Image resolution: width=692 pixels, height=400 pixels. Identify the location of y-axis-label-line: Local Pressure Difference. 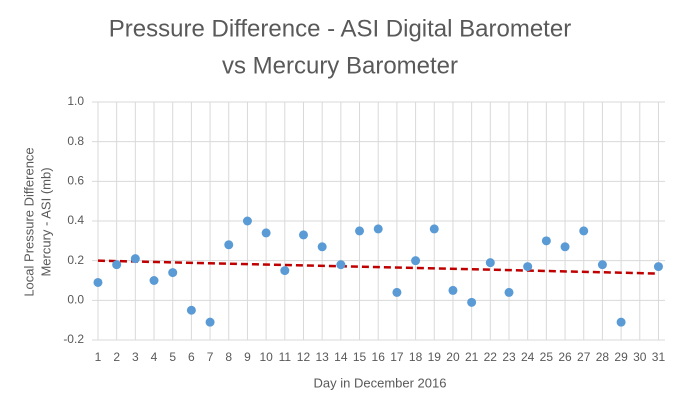
(28, 221).